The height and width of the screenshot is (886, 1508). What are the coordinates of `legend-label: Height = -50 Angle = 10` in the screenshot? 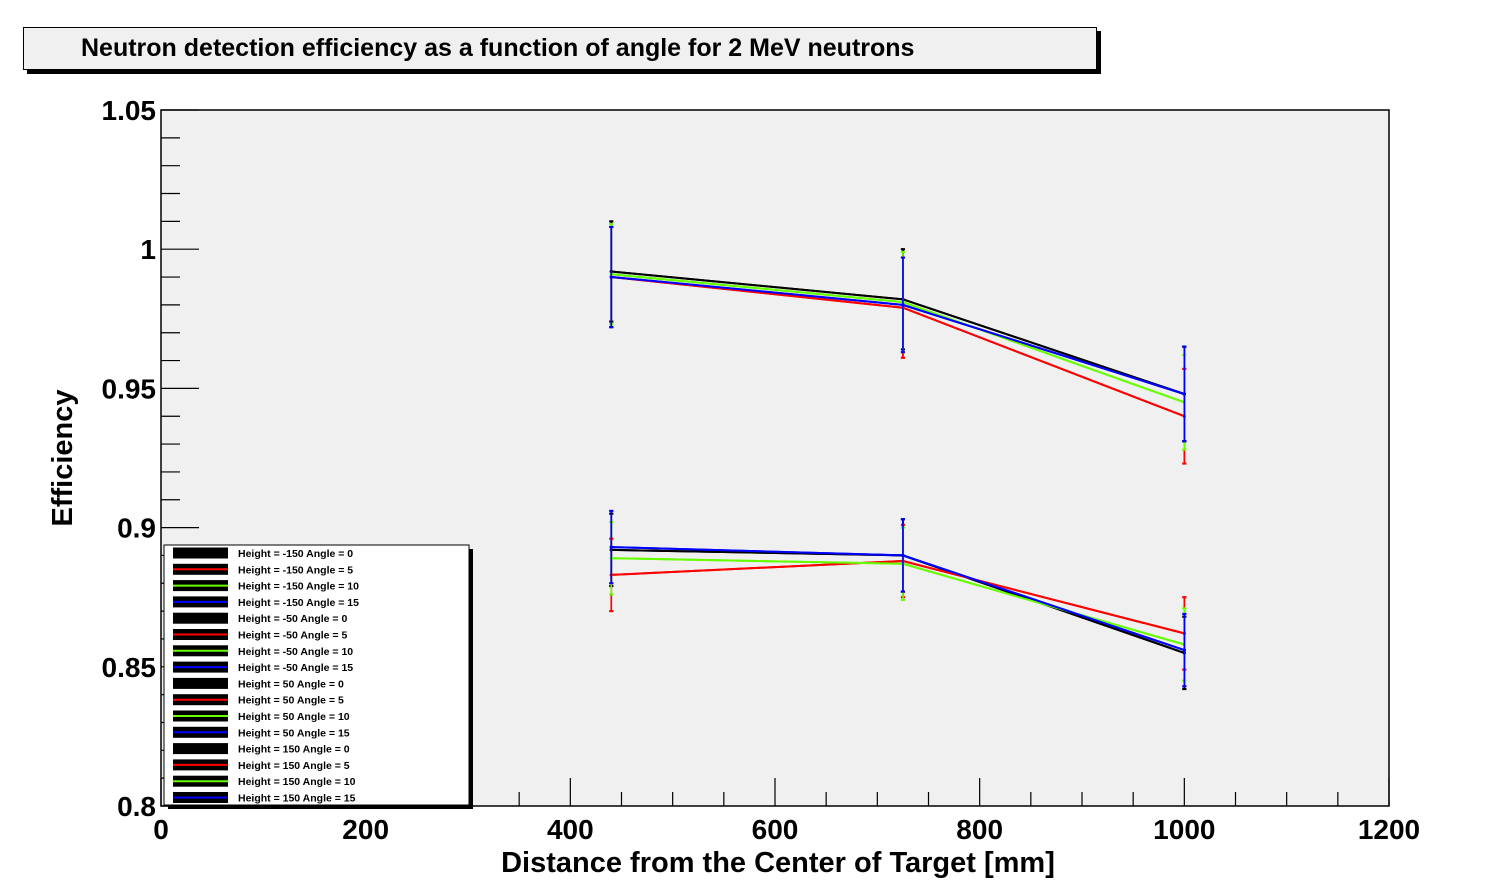 It's located at (295, 652).